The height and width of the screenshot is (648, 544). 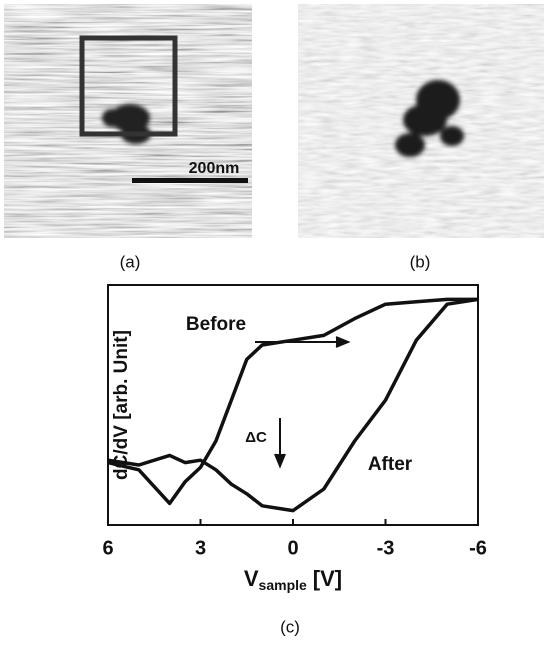 I want to click on x-axis-label: Vsample [V], so click(x=293, y=579).